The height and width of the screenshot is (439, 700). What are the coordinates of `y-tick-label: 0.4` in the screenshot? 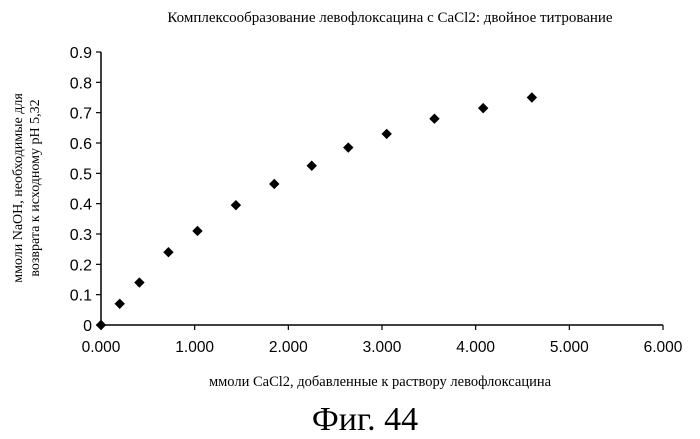 It's located at (81, 205).